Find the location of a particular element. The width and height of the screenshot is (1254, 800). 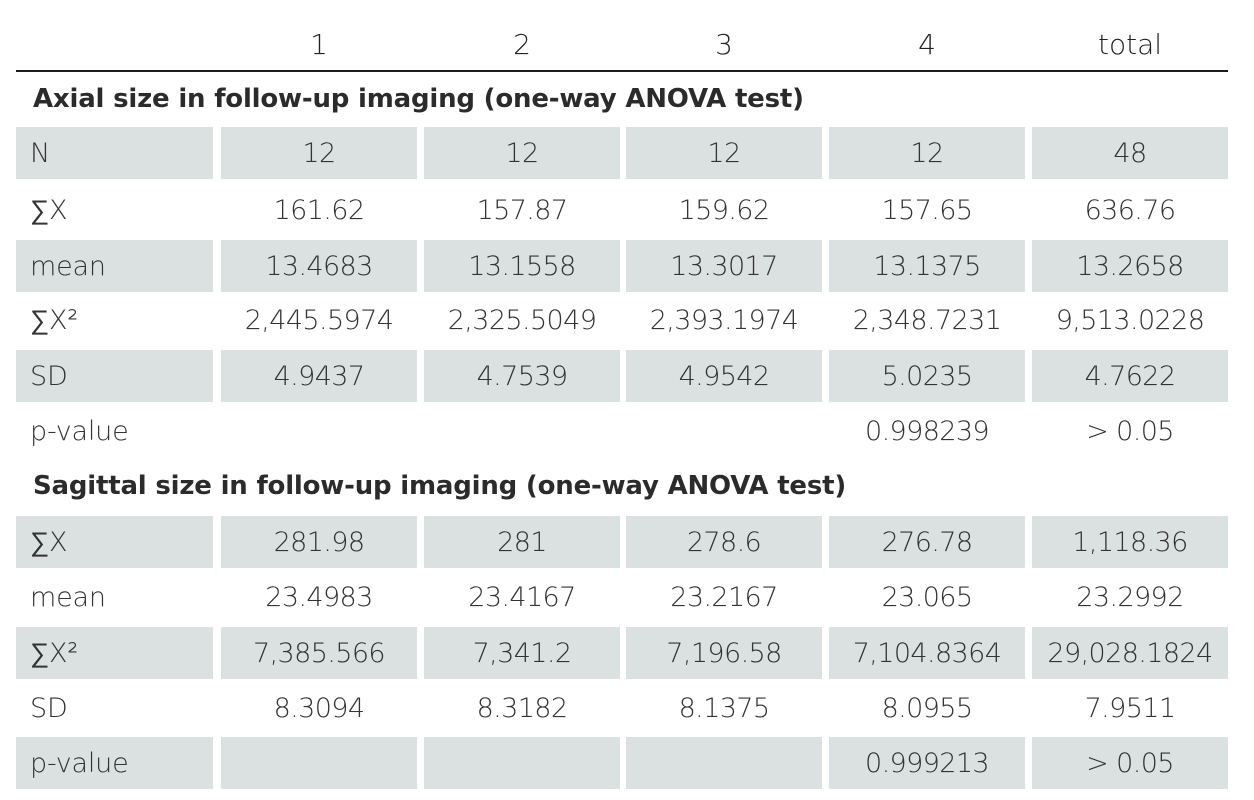

table-cell: 1,118.36 is located at coordinates (1130, 542).